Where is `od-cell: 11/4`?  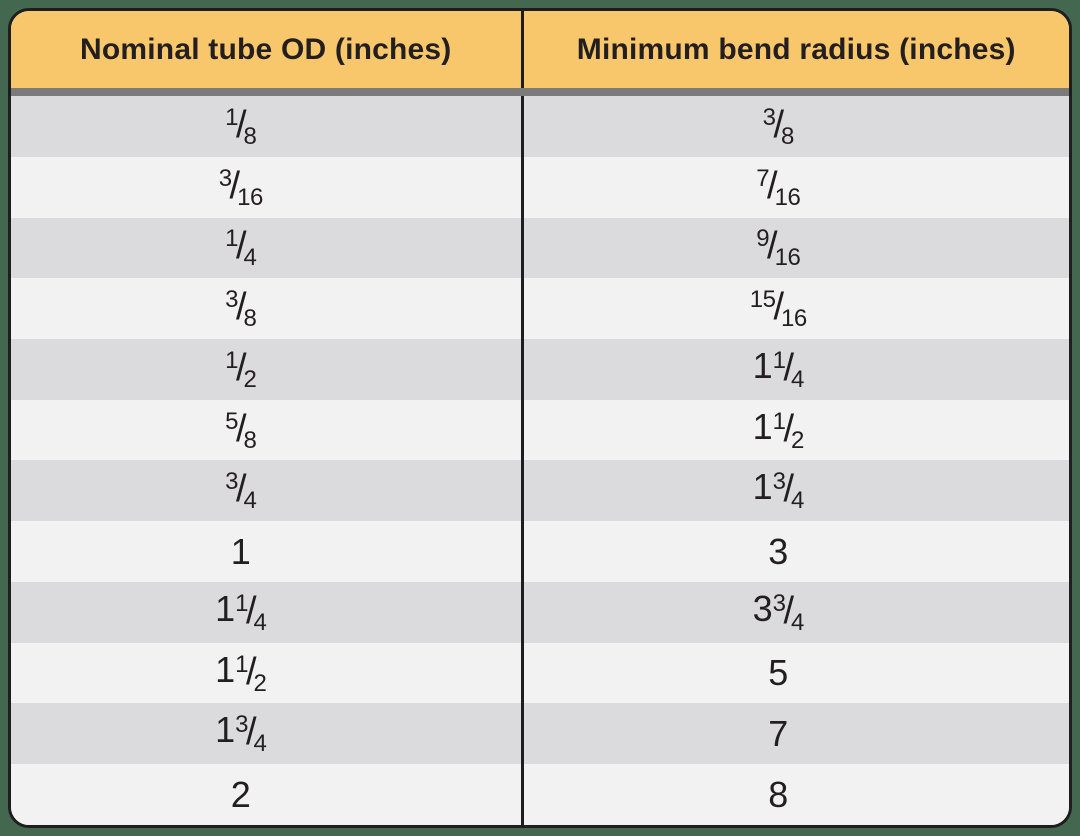
od-cell: 11/4 is located at coordinates (267, 612).